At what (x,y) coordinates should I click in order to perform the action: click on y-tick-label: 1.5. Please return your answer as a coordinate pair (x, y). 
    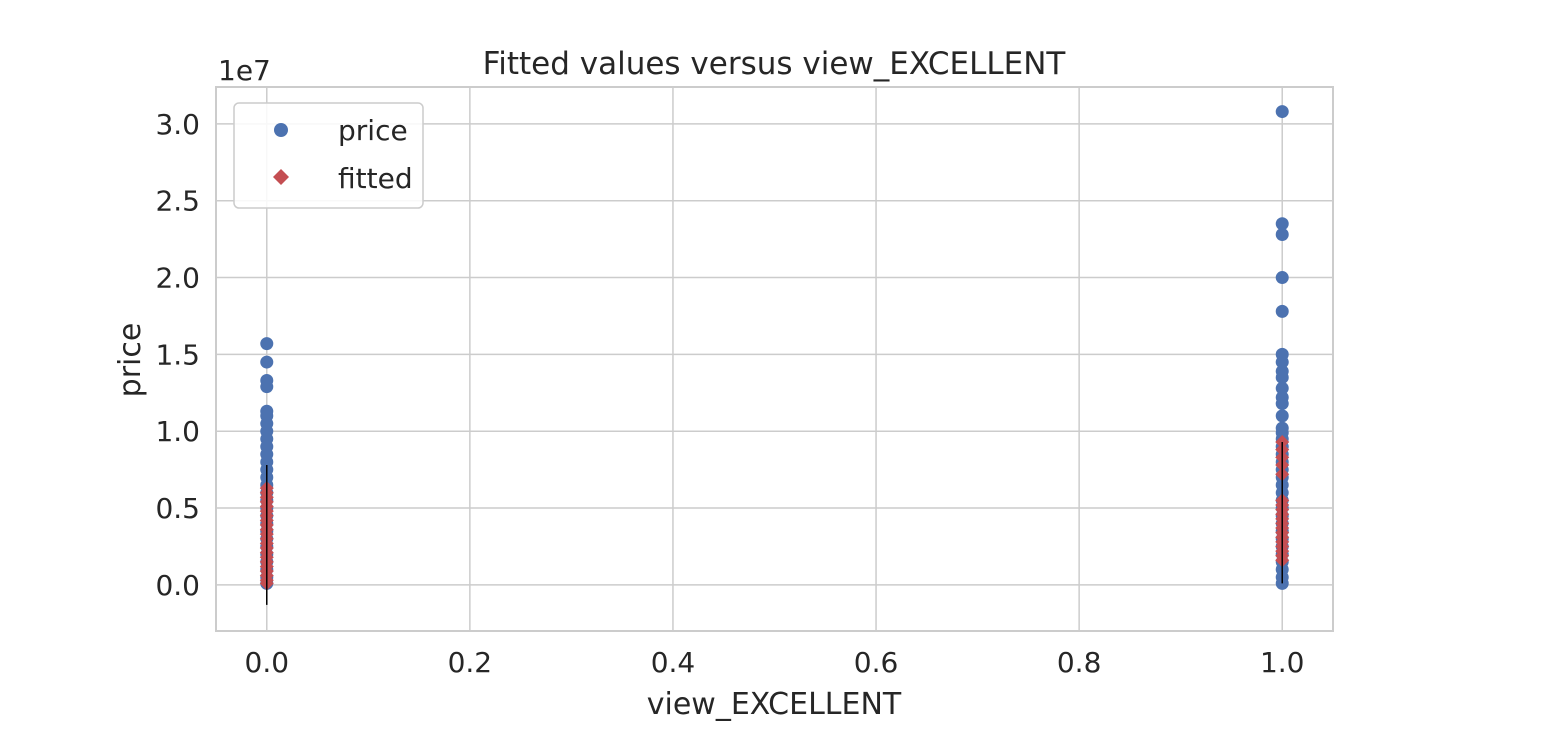
    Looking at the image, I should click on (177, 354).